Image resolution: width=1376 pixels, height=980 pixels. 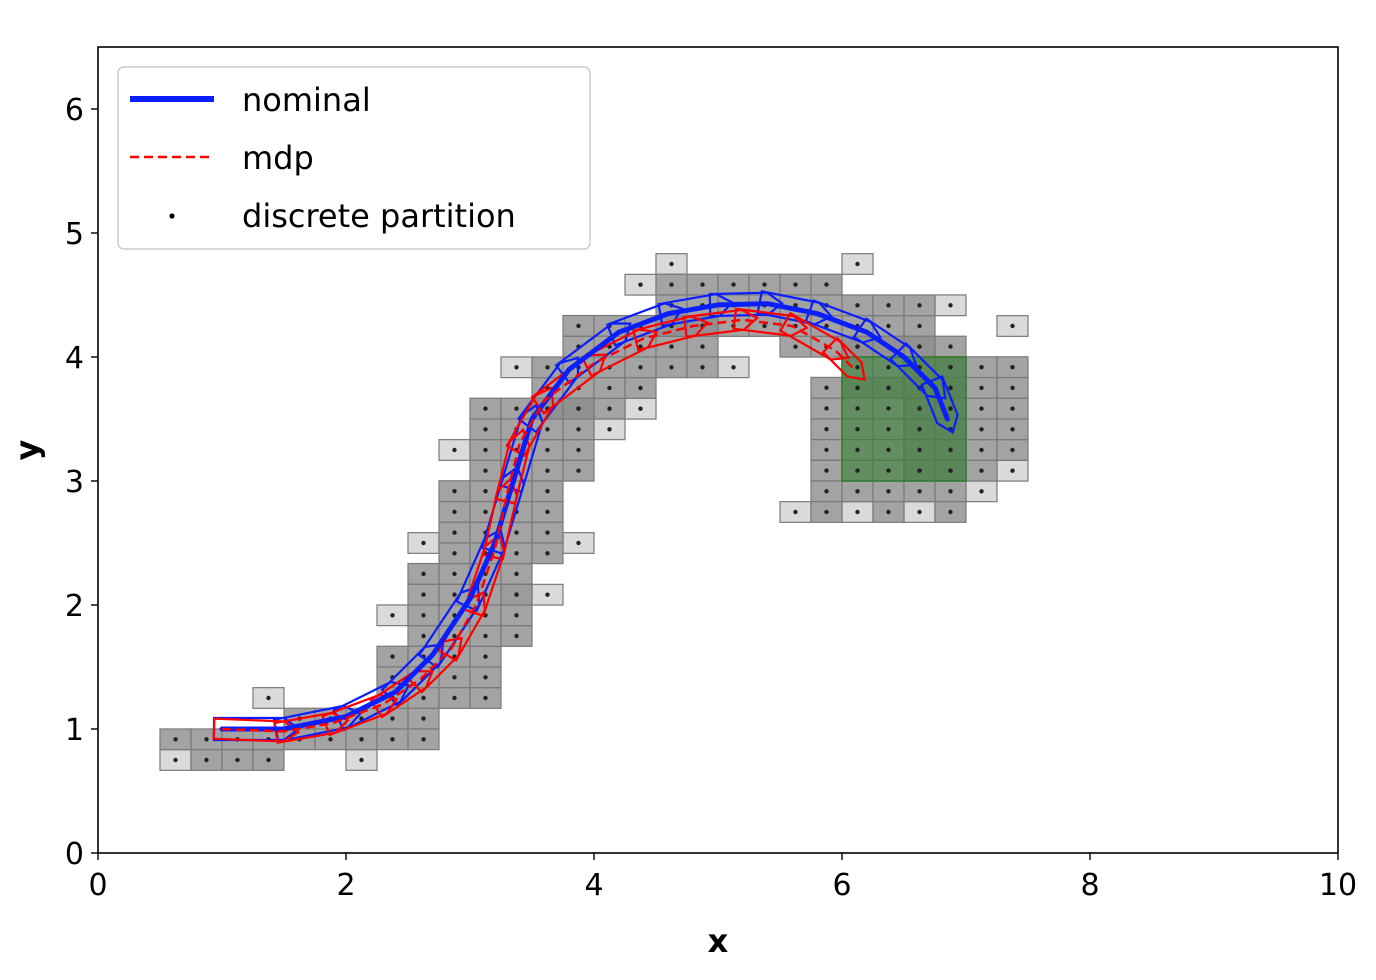 What do you see at coordinates (1089, 885) in the screenshot?
I see `x-tick-label: 8` at bounding box center [1089, 885].